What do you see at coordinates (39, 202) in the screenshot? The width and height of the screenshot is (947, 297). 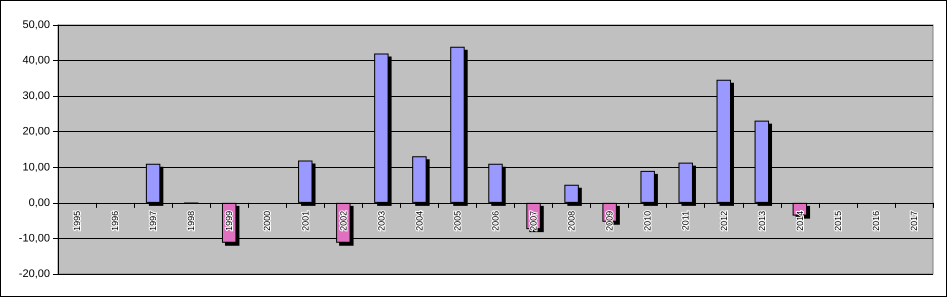 I see `y-tick-label: 0,00` at bounding box center [39, 202].